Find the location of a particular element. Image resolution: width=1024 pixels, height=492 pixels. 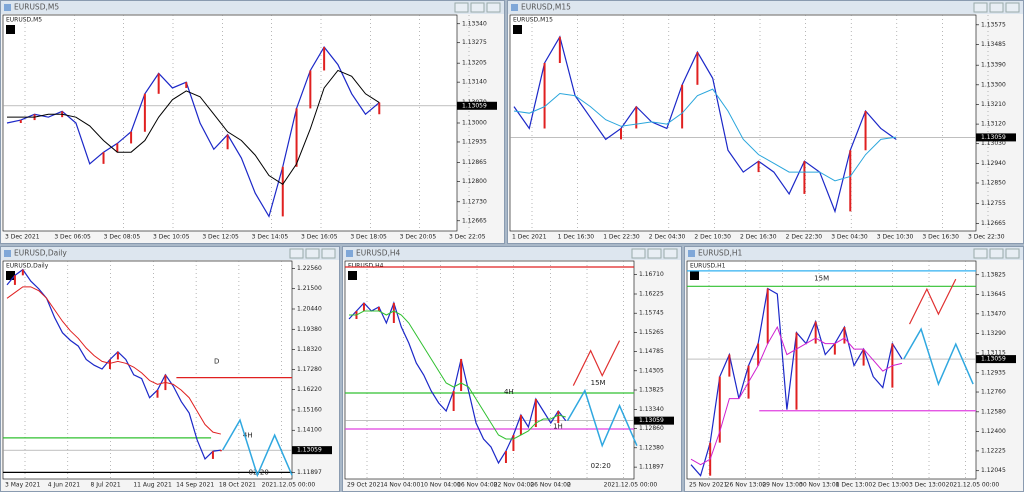

x-tick-label: 2 Dec 22:30 is located at coordinates (804, 237).